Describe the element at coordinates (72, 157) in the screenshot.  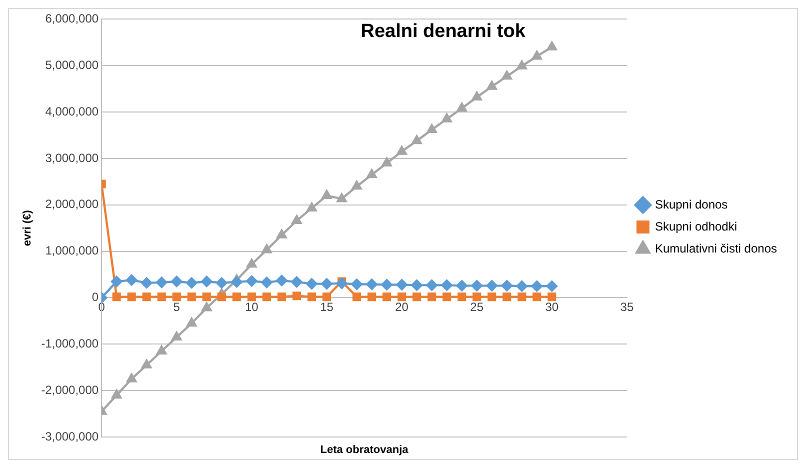
I see `y-tick-label: 3,000,000` at that location.